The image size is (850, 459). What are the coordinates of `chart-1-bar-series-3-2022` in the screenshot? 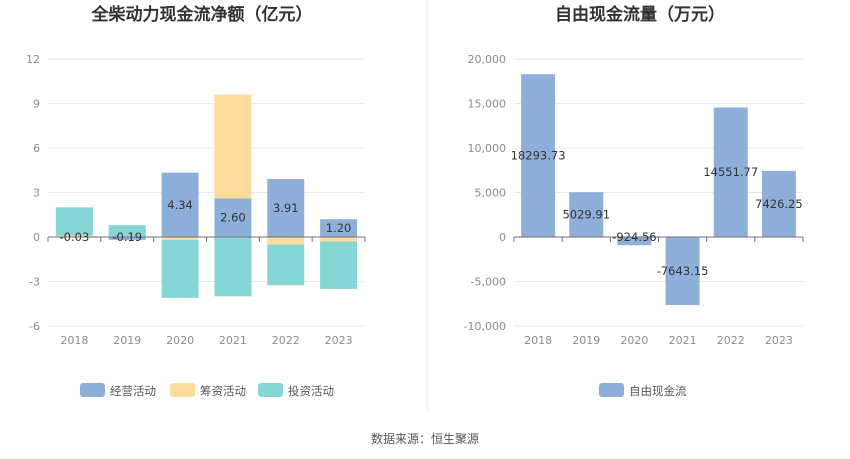 It's located at (286, 265).